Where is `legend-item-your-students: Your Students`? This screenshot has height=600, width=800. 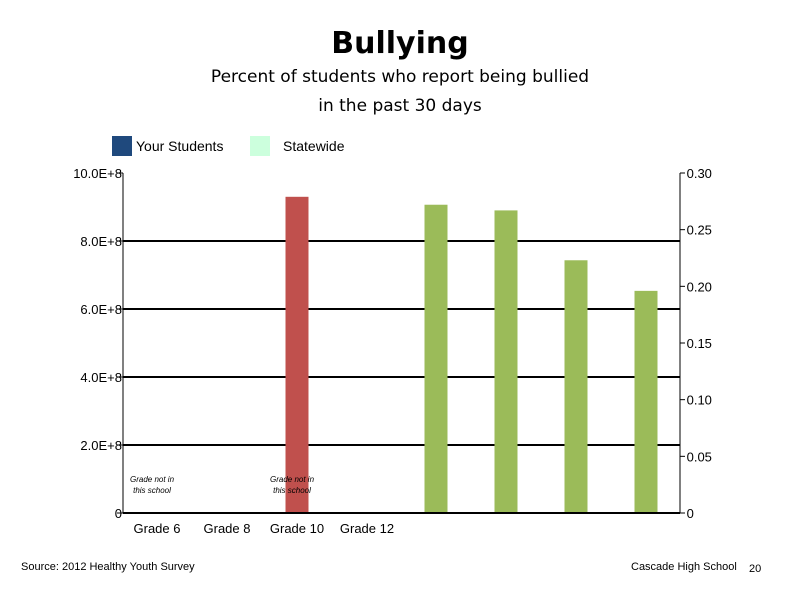
legend-item-your-students: Your Students is located at coordinates (167, 146).